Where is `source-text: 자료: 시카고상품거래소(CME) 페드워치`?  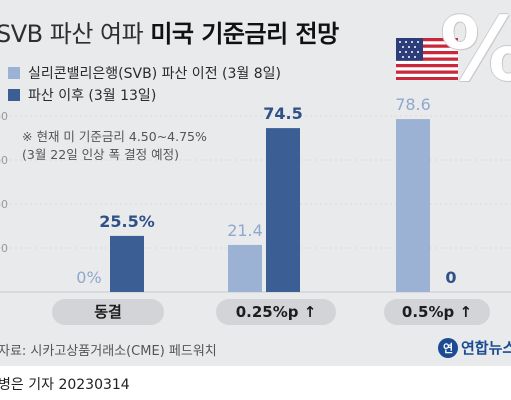
source-text: 자료: 시카고상품거래소(CME) 페드워치 is located at coordinates (108, 351).